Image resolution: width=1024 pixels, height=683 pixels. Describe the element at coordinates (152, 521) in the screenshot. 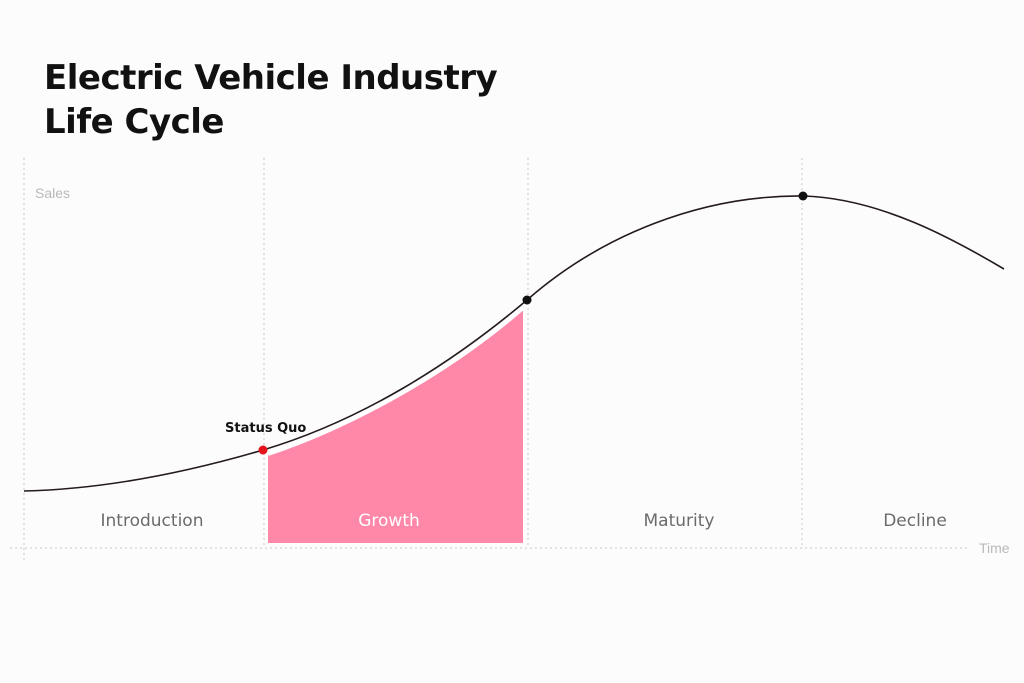

I see `phase-label-introduction: Introduction` at that location.